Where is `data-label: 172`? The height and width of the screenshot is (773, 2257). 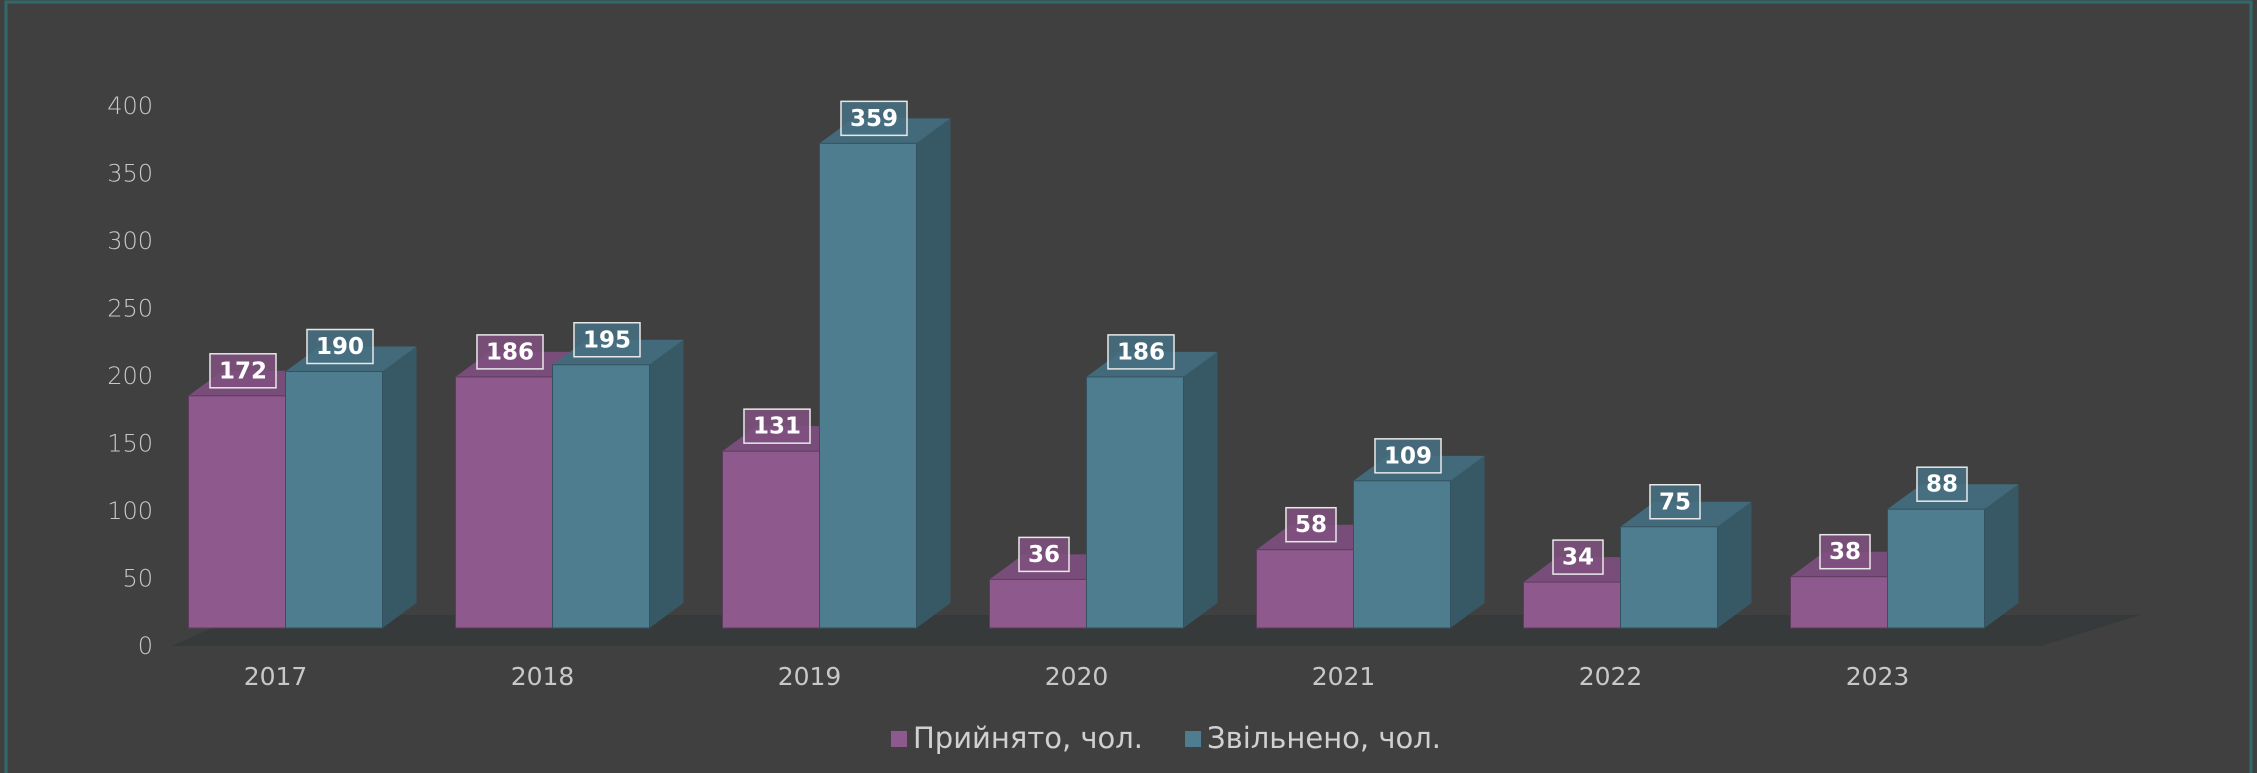 data-label: 172 is located at coordinates (243, 371).